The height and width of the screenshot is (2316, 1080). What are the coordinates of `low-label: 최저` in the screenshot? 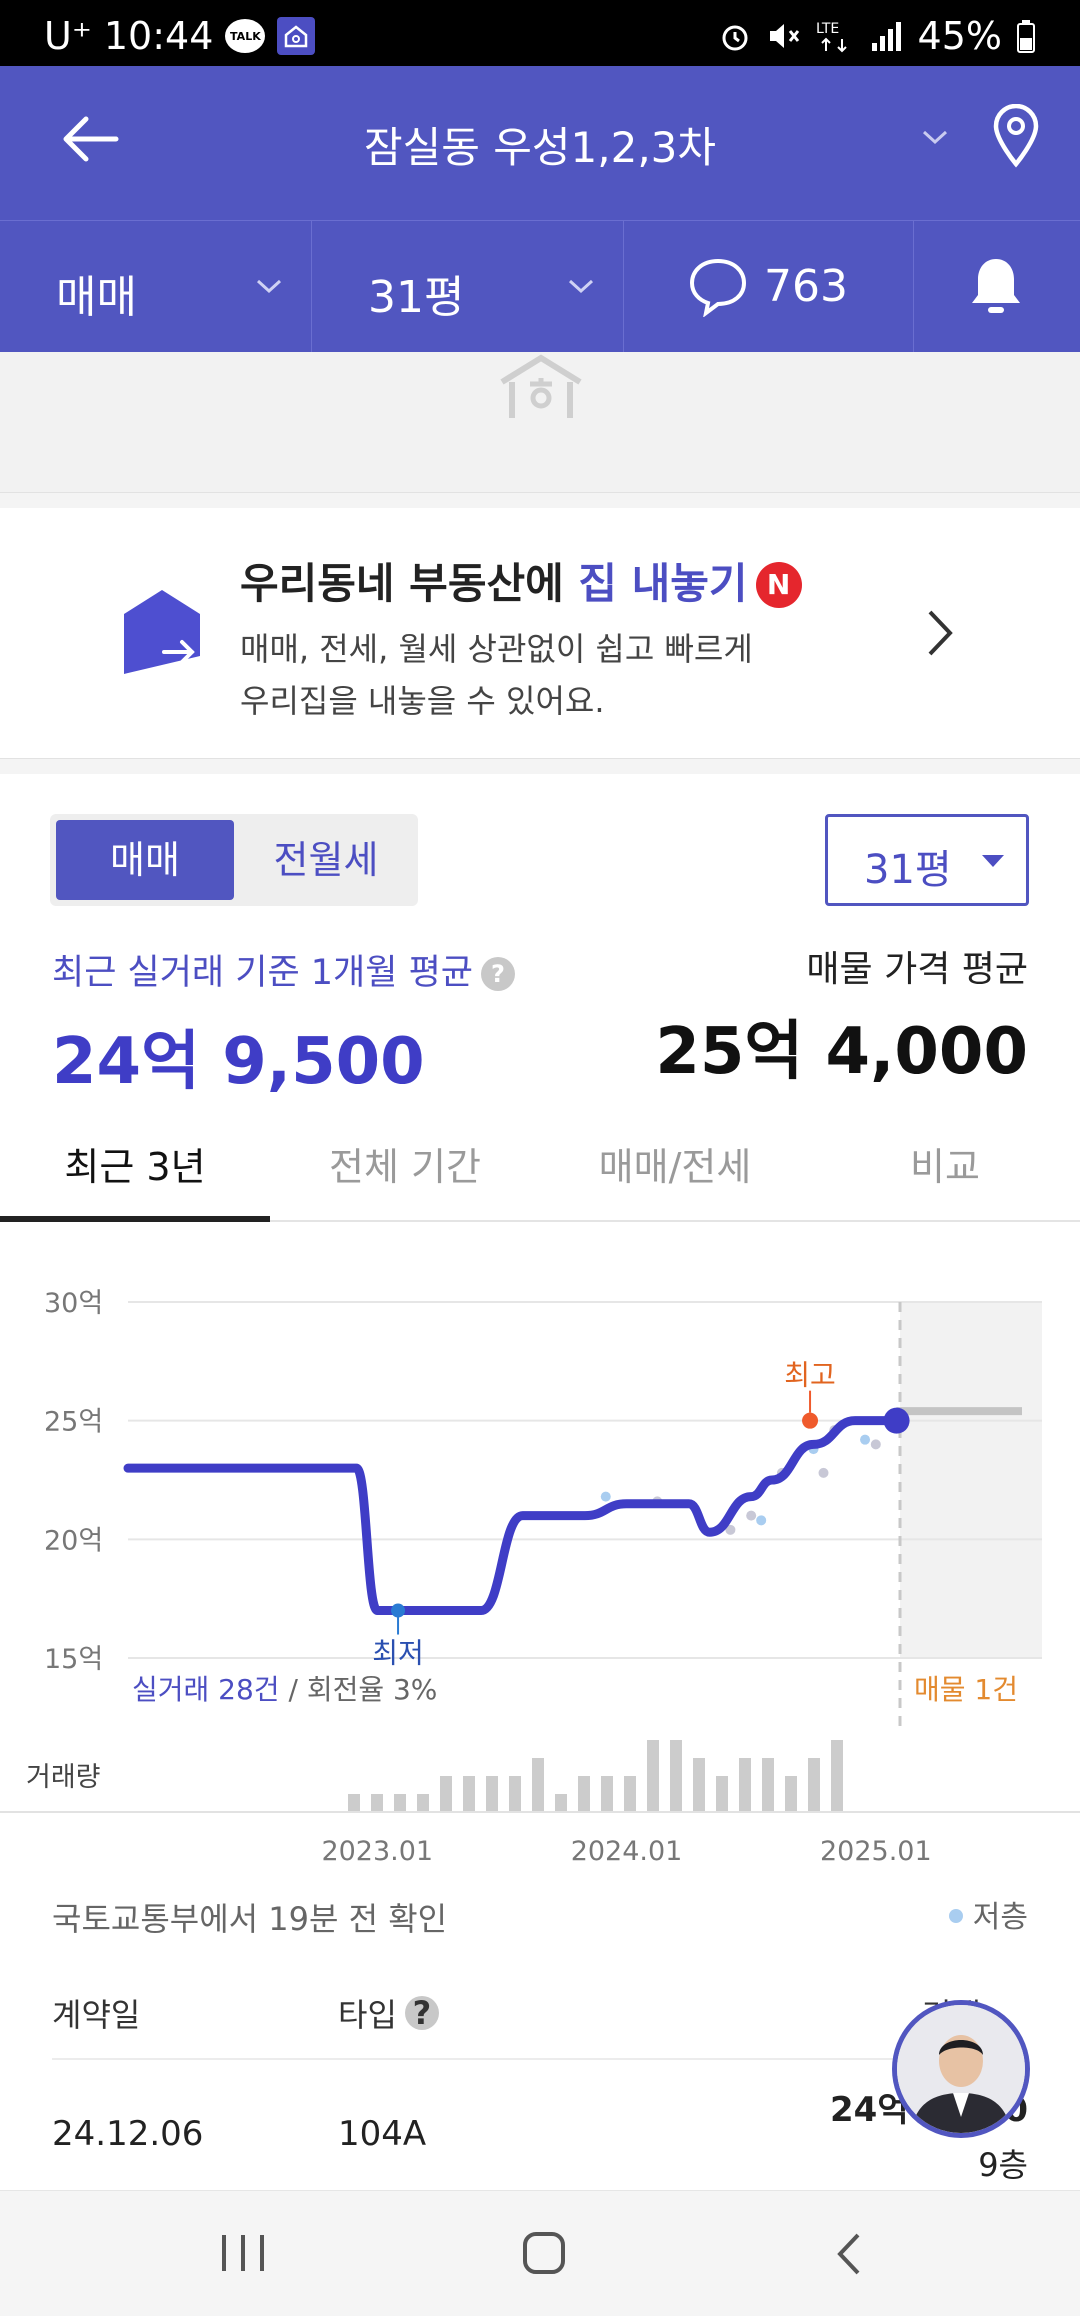 It's located at (398, 1653).